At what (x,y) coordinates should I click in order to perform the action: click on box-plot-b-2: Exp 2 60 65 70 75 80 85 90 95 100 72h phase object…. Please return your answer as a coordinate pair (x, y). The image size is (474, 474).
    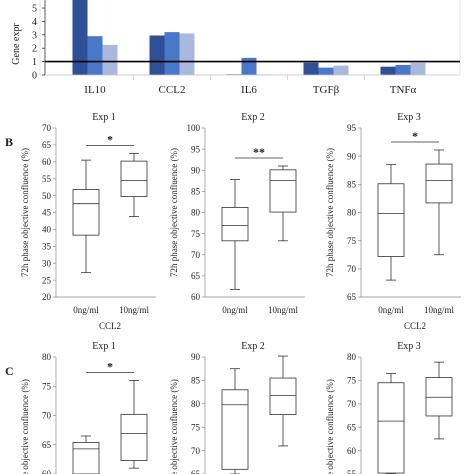
    Looking at the image, I should click on (237, 213).